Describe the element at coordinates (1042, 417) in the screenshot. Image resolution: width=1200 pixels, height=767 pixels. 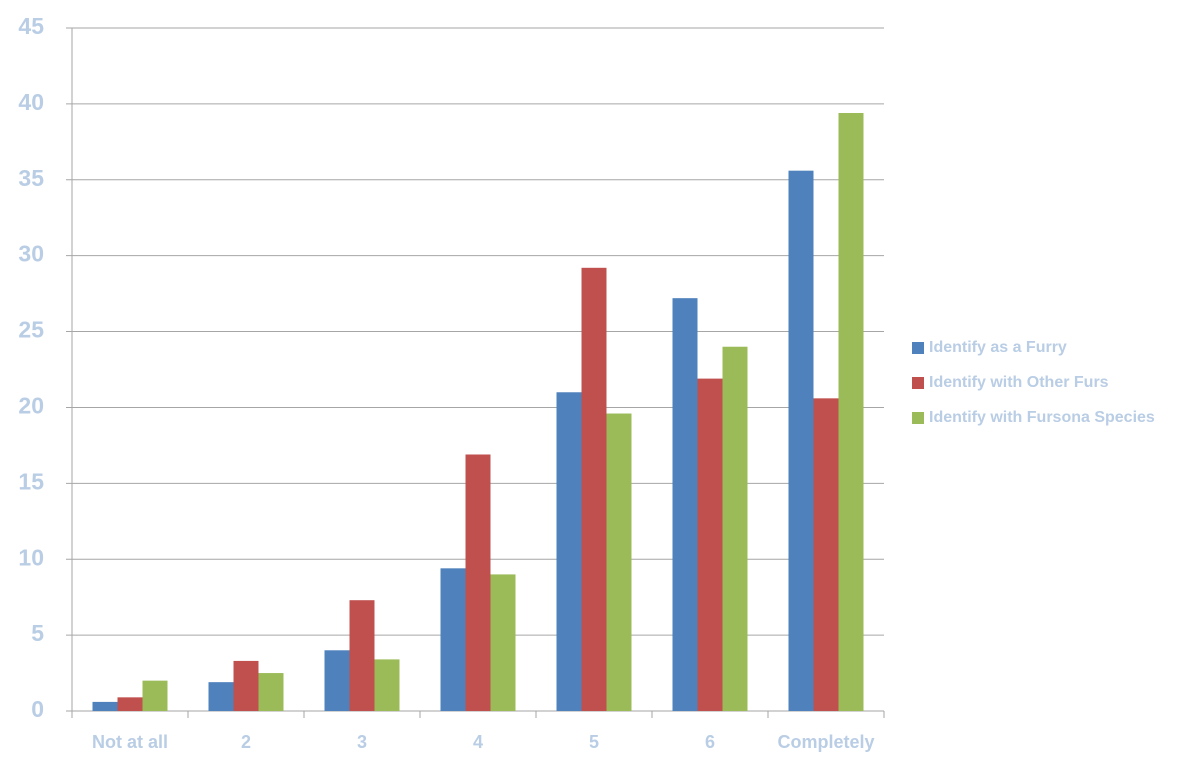
I see `legend-label: Identify with Fursona Species` at that location.